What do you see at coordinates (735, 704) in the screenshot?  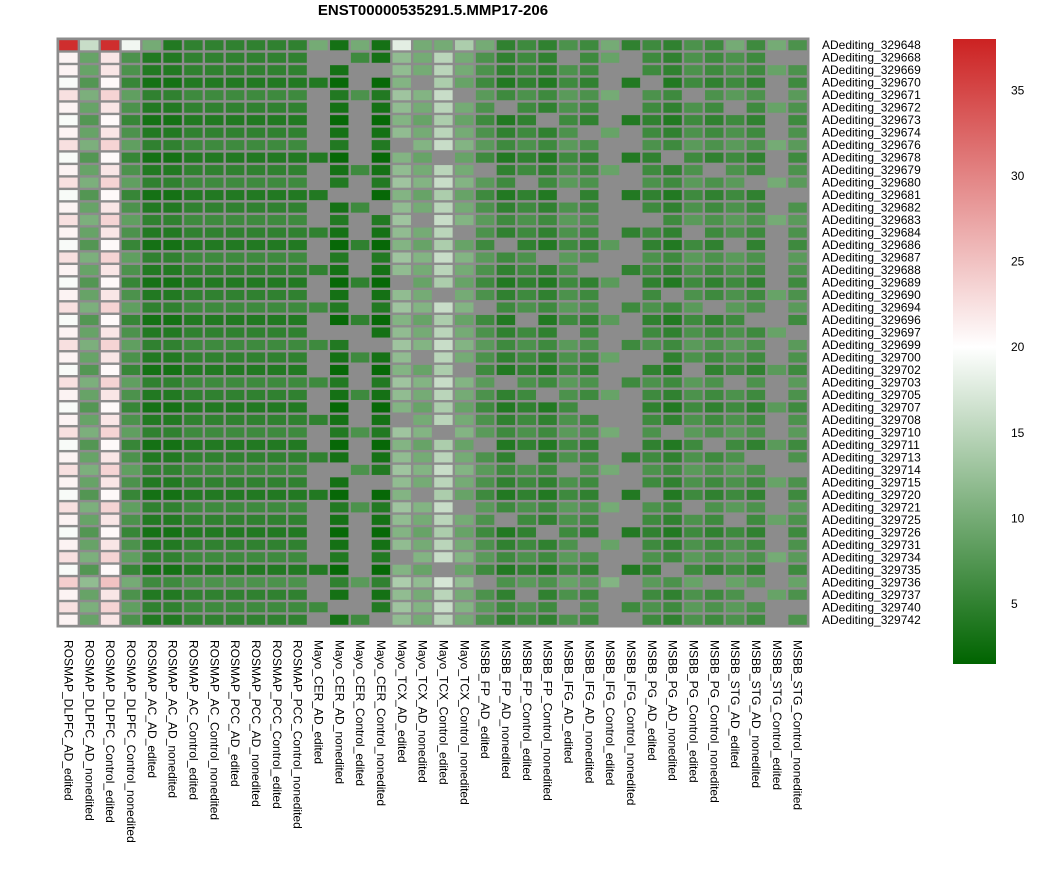 I see `column-label: MSBB_STG_AD_edited` at bounding box center [735, 704].